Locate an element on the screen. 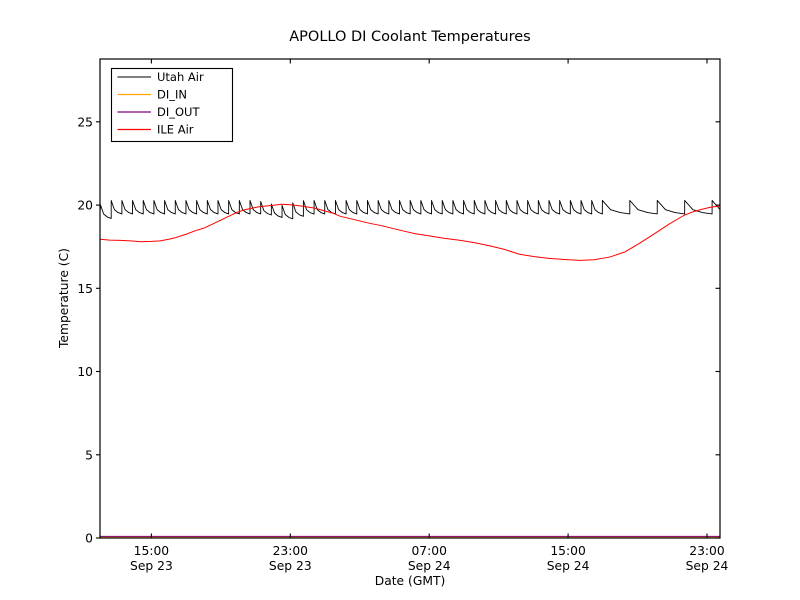  x-axis-label: Date (GMT) is located at coordinates (410, 581).